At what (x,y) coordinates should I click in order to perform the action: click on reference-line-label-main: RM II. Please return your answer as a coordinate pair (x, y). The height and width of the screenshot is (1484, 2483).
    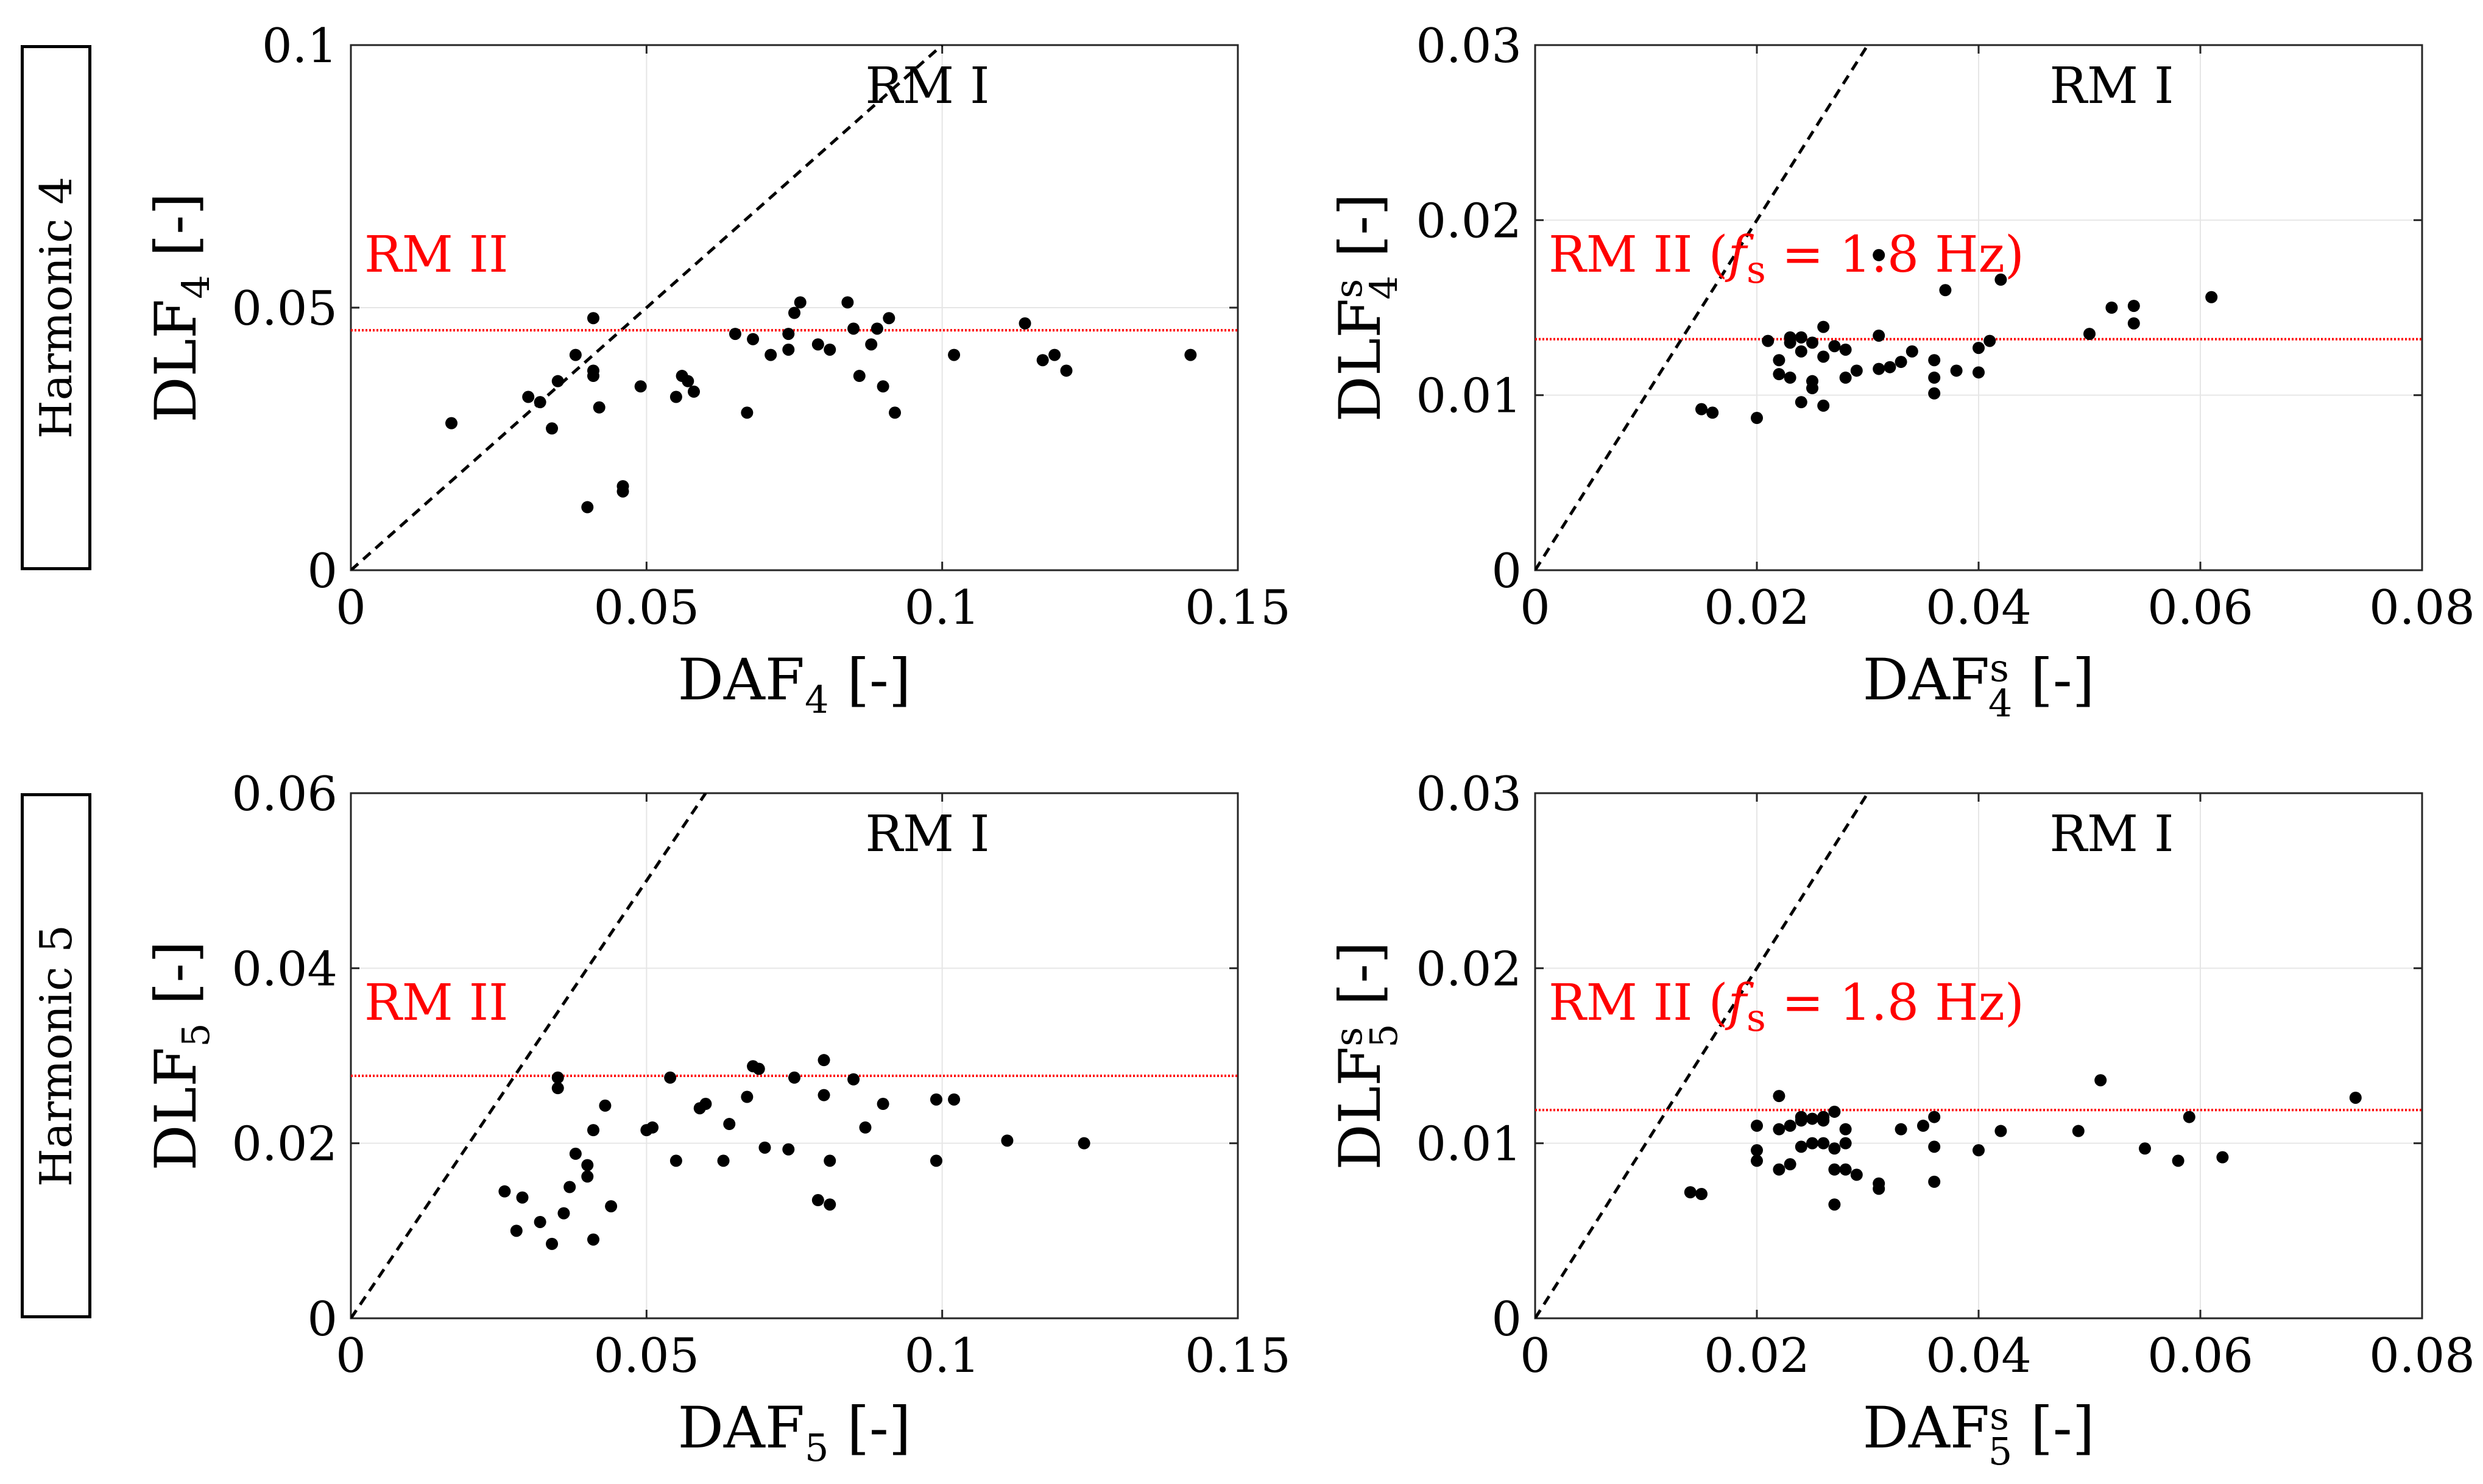
    Looking at the image, I should click on (436, 255).